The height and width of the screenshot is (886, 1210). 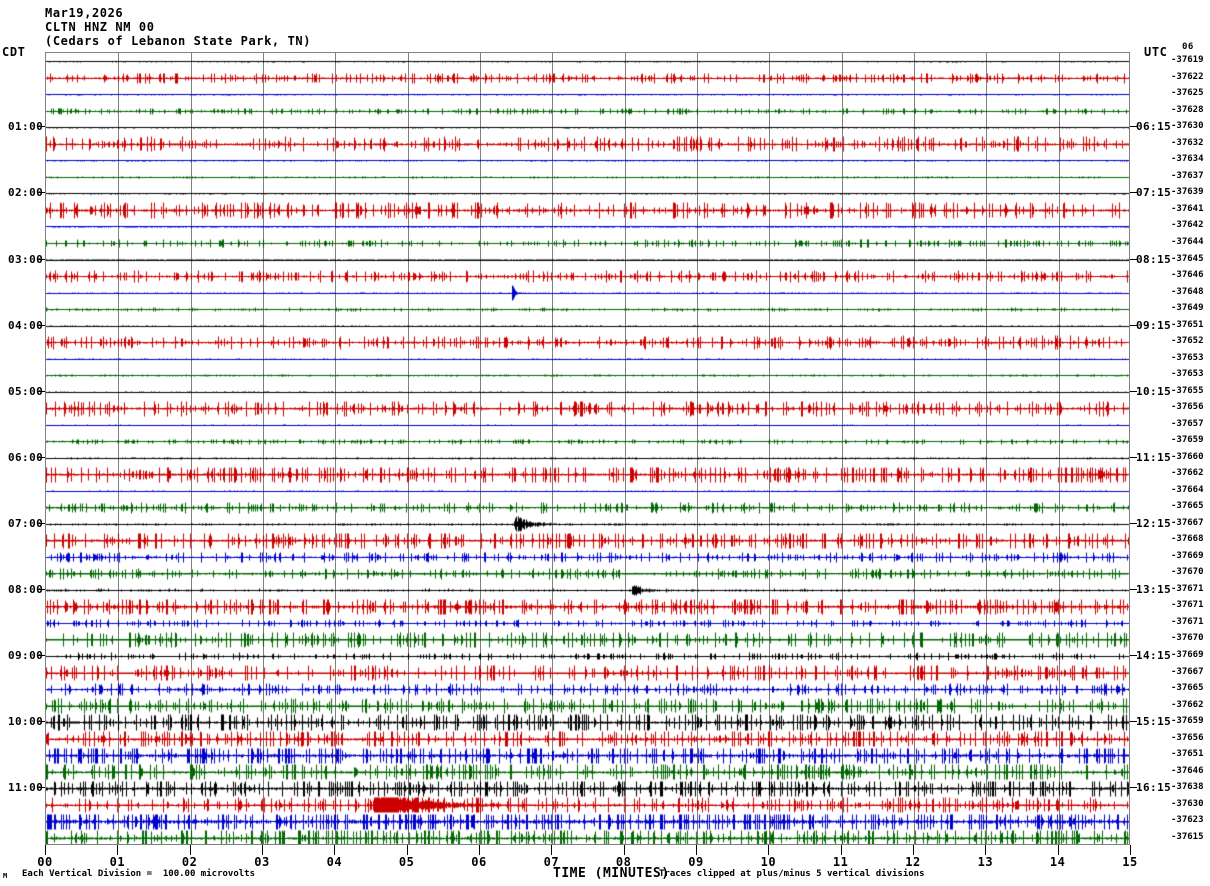 What do you see at coordinates (26, 325) in the screenshot?
I see `left-hour-label-0400: 04:00` at bounding box center [26, 325].